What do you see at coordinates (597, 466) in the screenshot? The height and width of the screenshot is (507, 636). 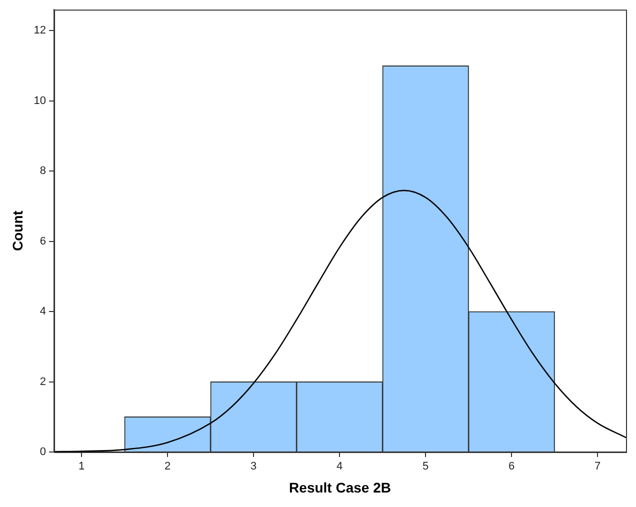 I see `x-tick-label: 7` at bounding box center [597, 466].